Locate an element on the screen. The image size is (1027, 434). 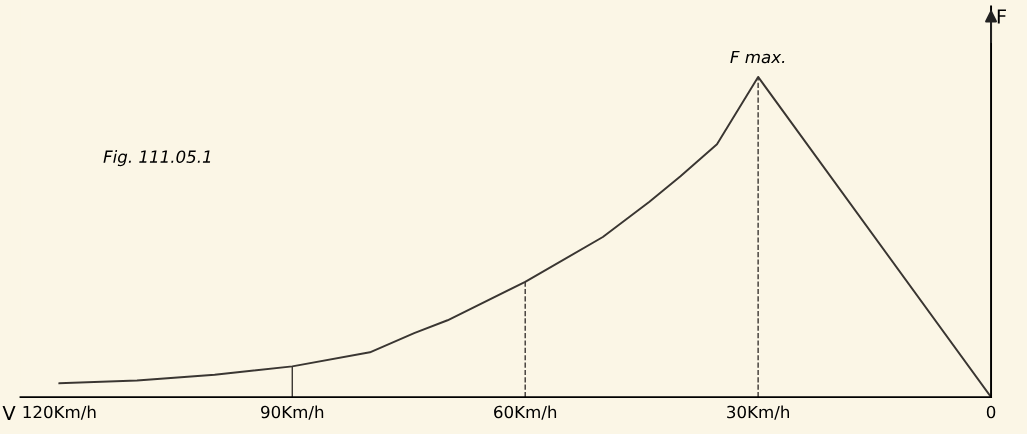
x-axis-title: V is located at coordinates (9, 413).